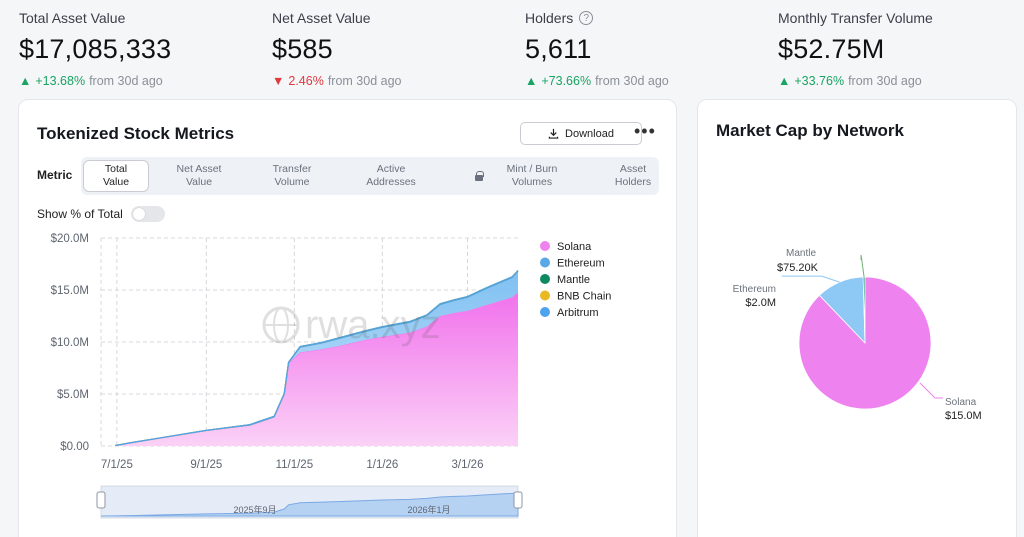  Describe the element at coordinates (549, 18) in the screenshot. I see `stat-label: Holders` at that location.